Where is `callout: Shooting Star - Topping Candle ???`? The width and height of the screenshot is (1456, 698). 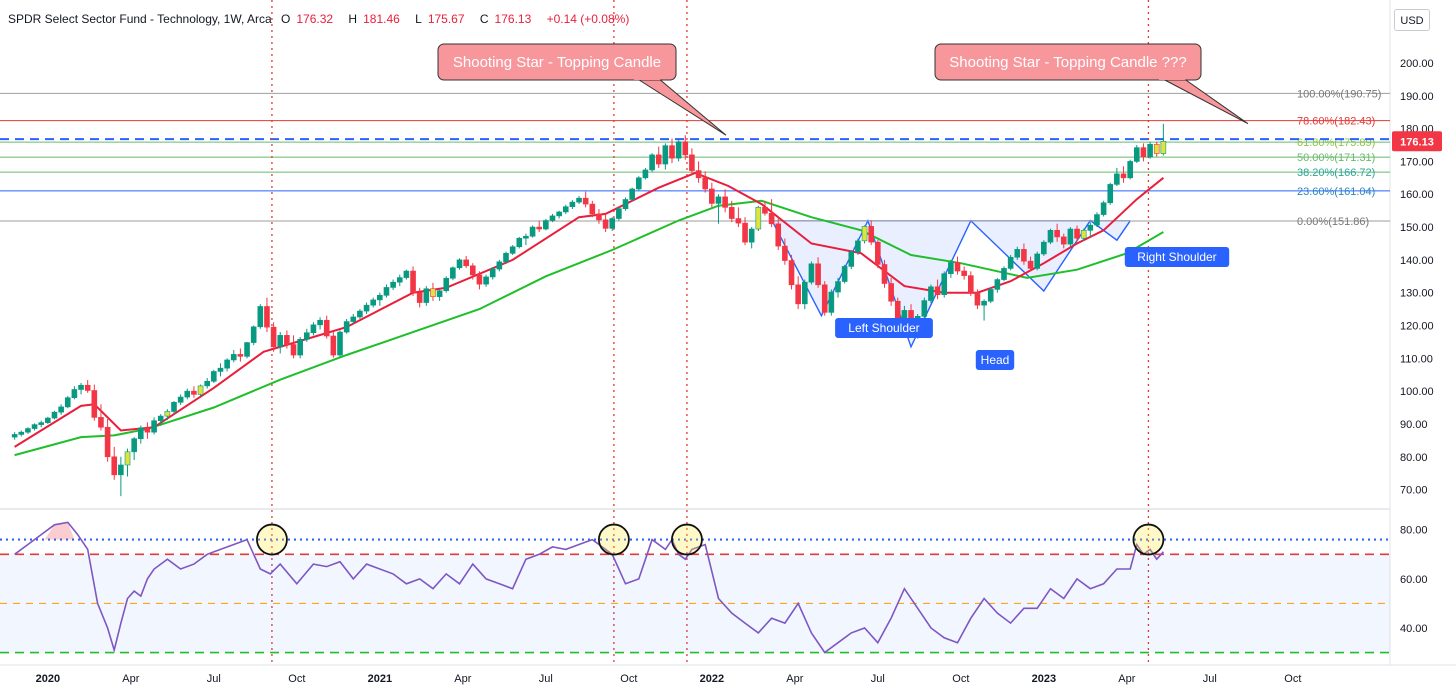
callout: Shooting Star - Topping Candle ??? is located at coordinates (1091, 84).